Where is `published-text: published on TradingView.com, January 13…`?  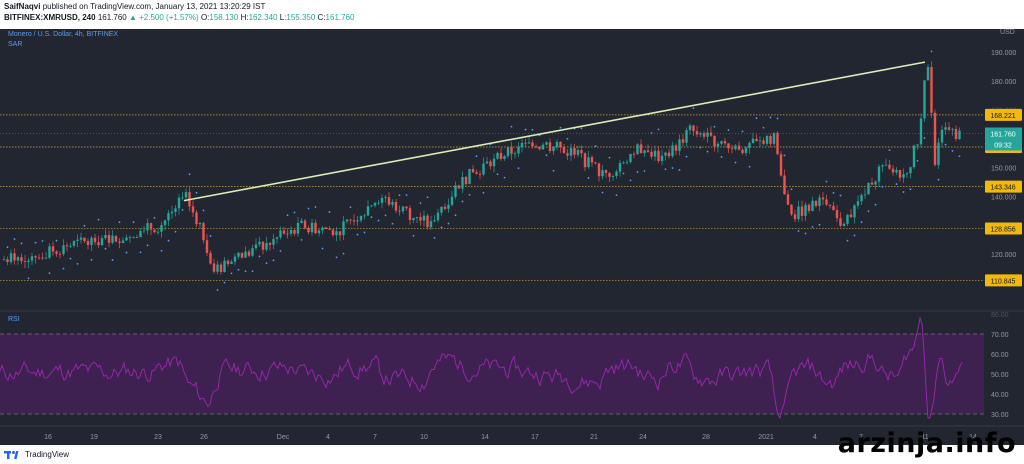
published-text: published on TradingView.com, January 13… is located at coordinates (154, 6).